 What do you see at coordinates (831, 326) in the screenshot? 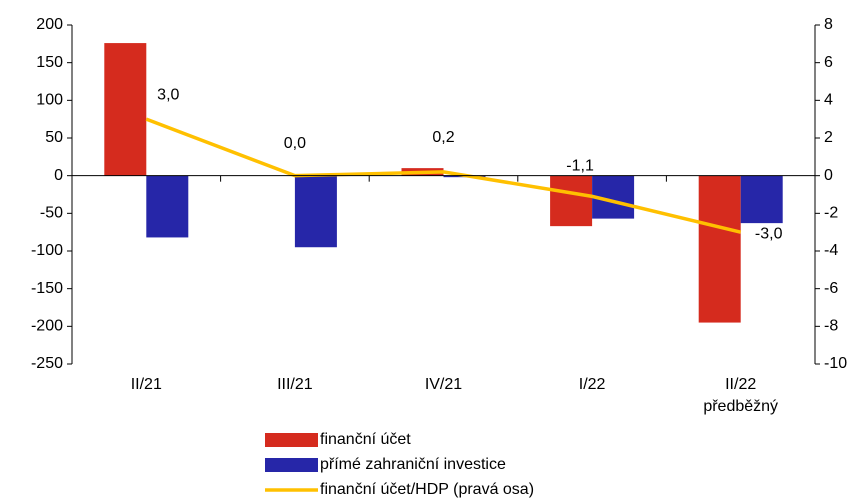
I see `y2-tick-label: -8` at bounding box center [831, 326].